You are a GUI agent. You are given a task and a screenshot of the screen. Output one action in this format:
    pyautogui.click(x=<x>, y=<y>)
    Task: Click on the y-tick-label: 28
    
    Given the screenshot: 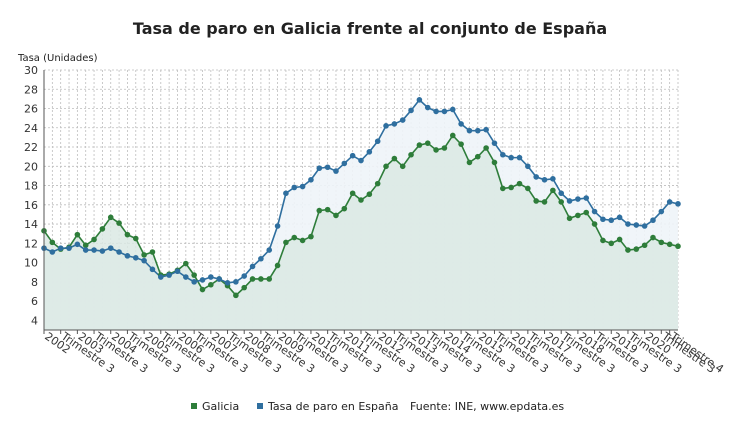 What is the action you would take?
    pyautogui.click(x=31, y=89)
    